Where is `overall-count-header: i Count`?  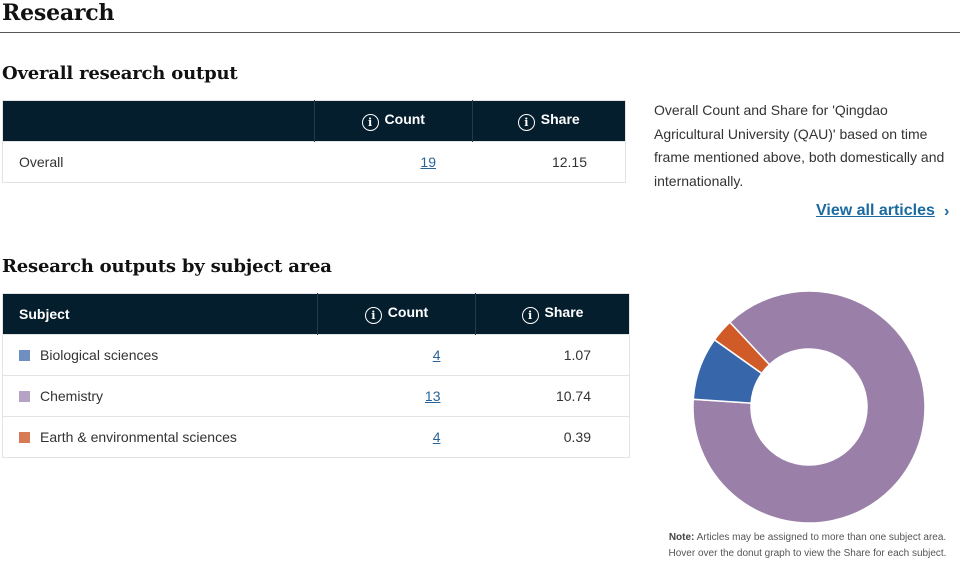
overall-count-header: i Count is located at coordinates (393, 121).